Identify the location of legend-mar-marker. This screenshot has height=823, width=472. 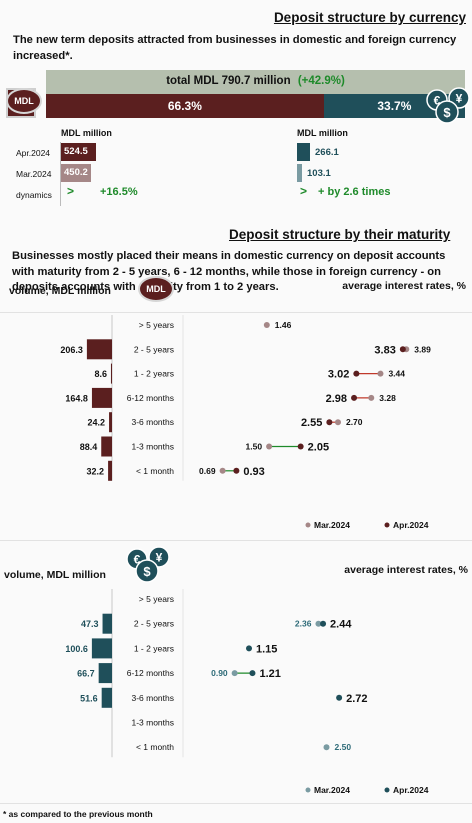
(308, 525).